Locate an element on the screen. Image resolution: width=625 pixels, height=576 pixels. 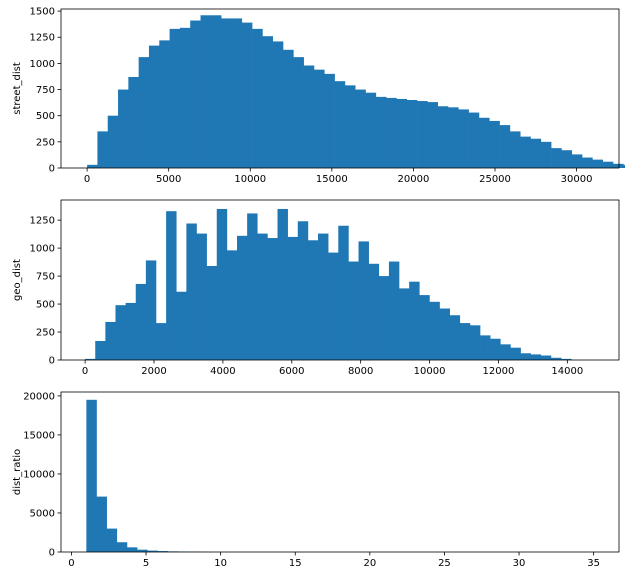
y-tick-label: 500 is located at coordinates (45, 305).